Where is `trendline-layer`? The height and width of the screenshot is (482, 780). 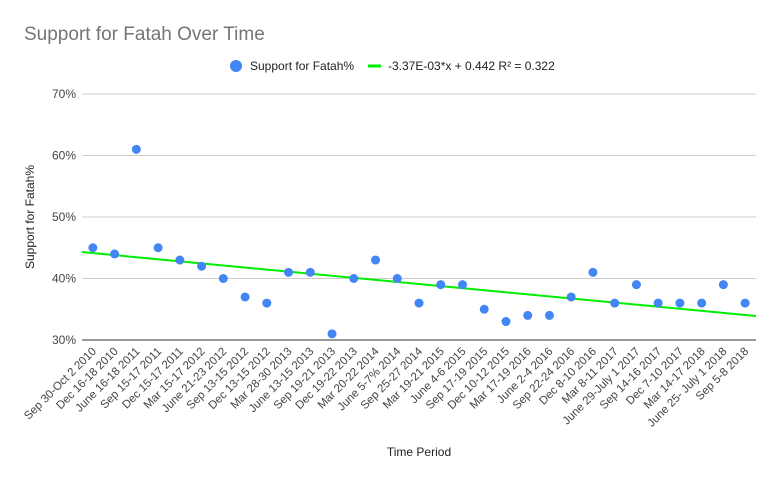 trendline-layer is located at coordinates (419, 284).